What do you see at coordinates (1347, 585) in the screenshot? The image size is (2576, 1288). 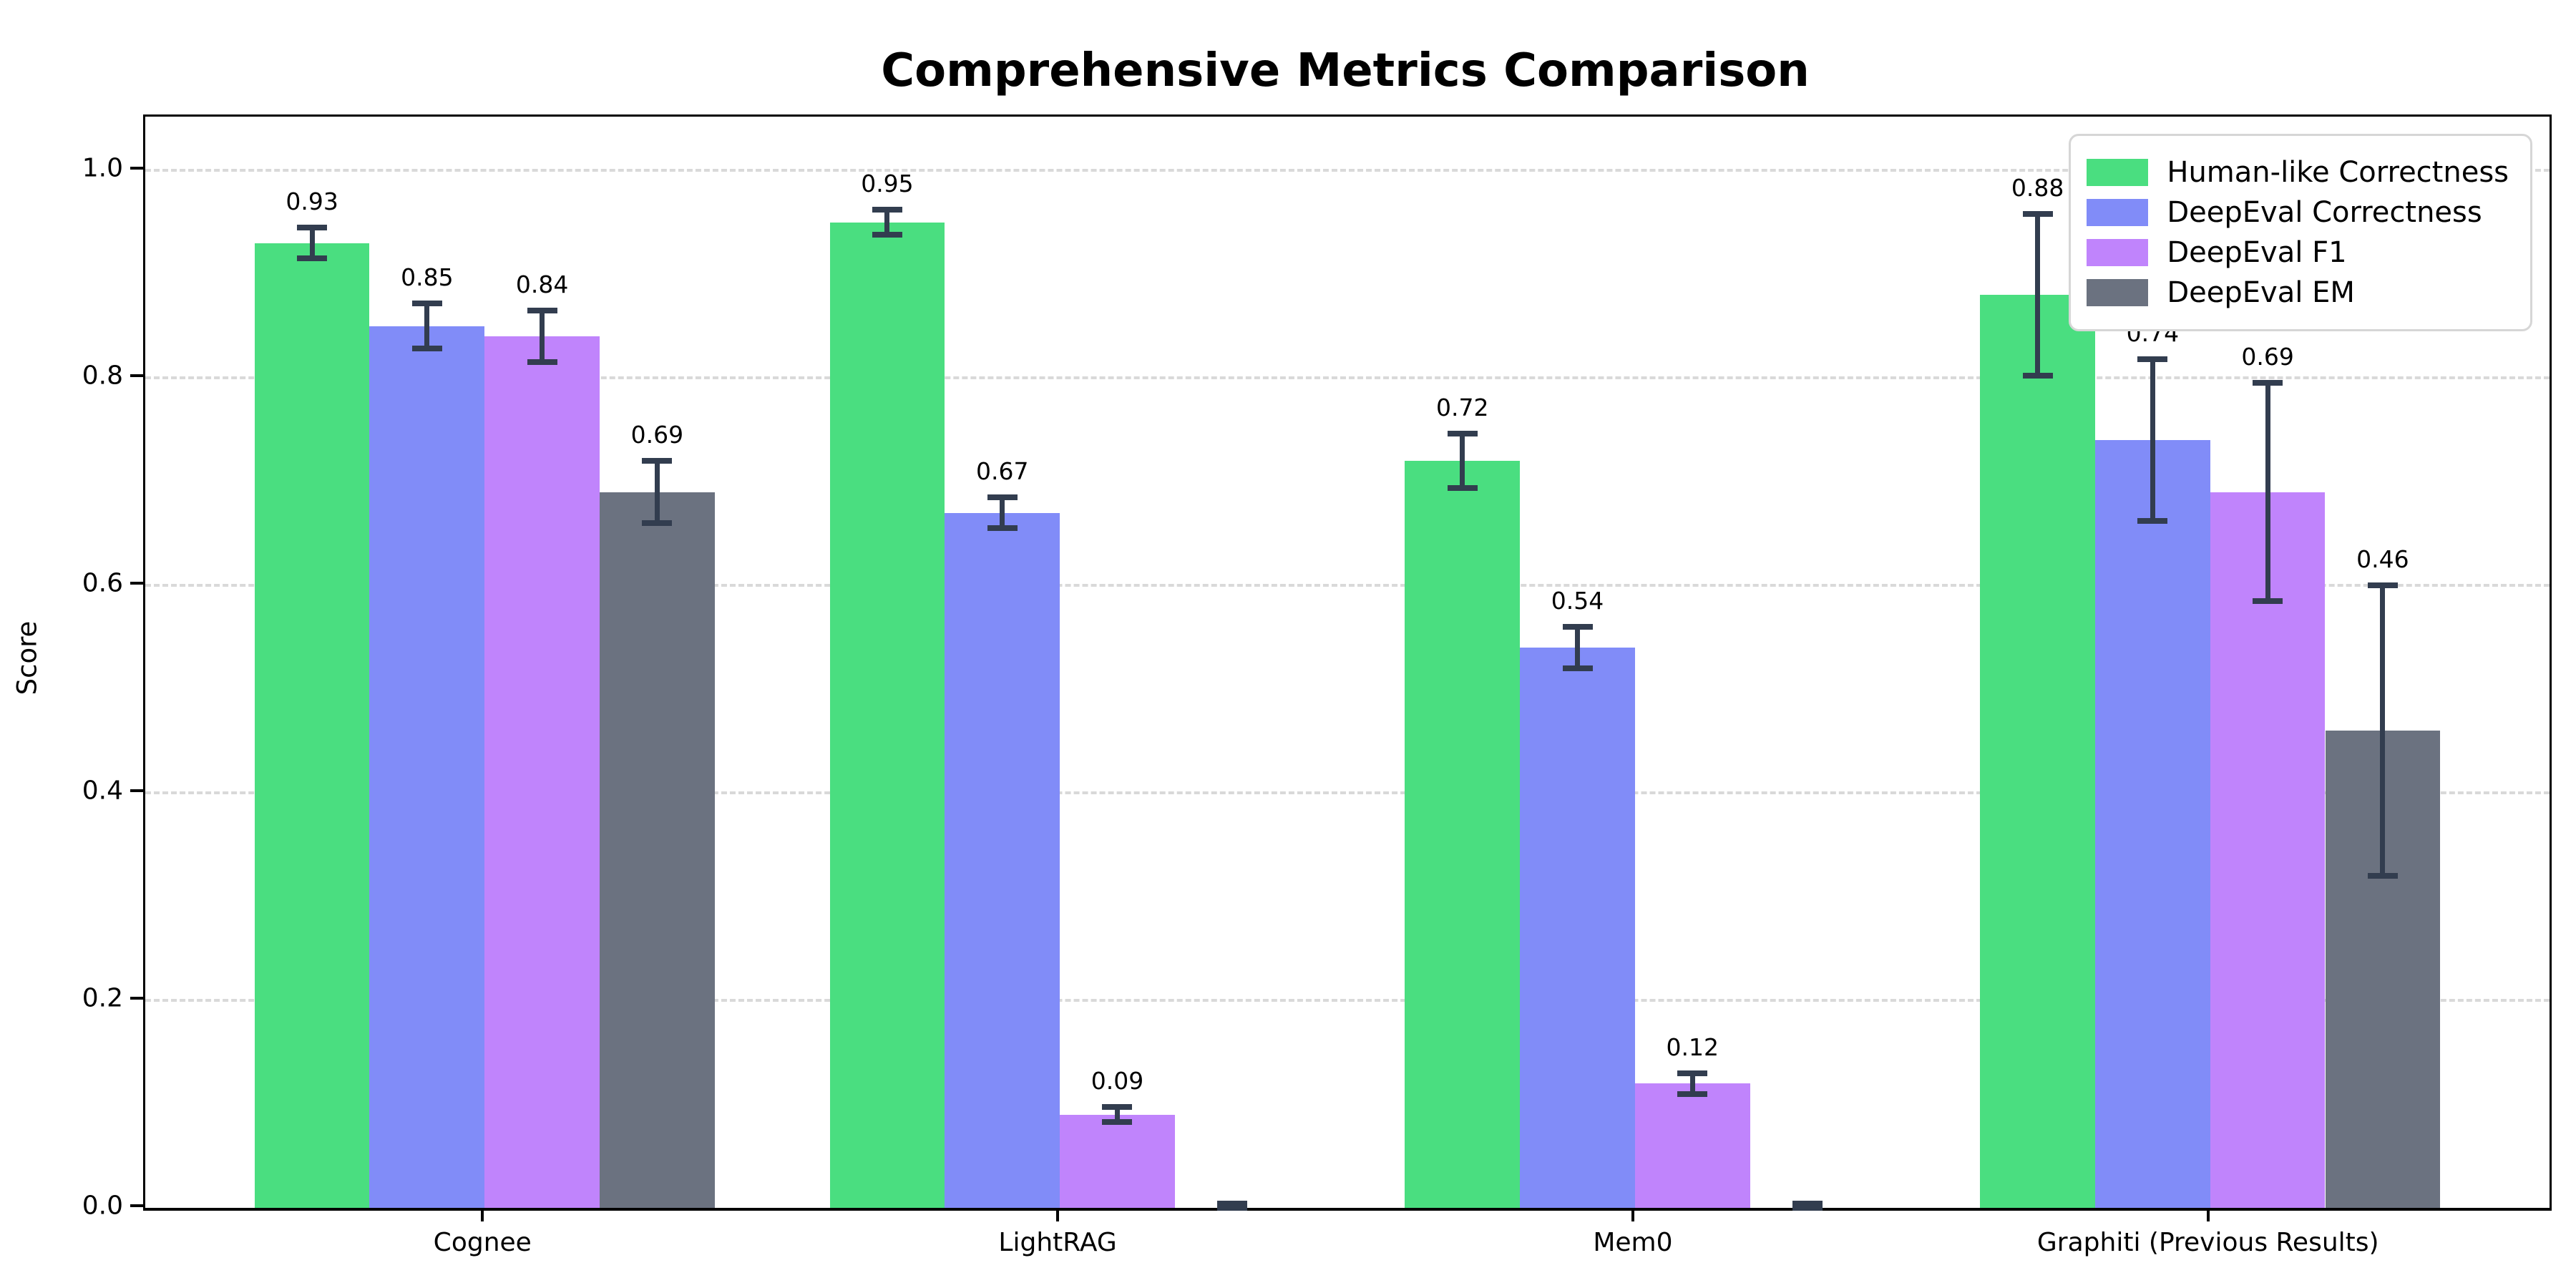 I see `gridline-0.6` at bounding box center [1347, 585].